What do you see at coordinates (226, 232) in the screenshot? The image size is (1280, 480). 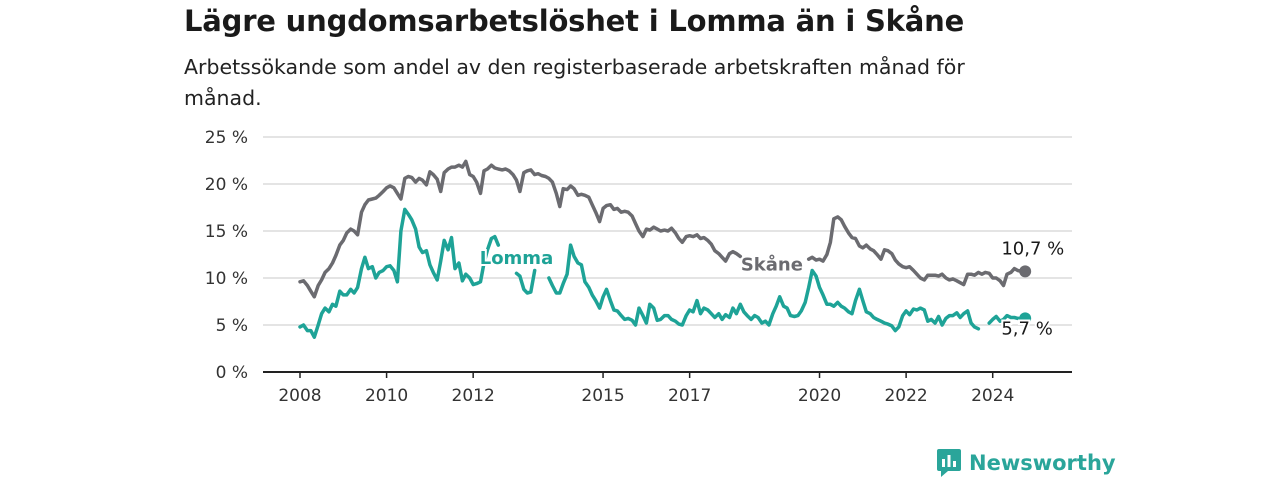 I see `y-tick-label: 15 %` at bounding box center [226, 232].